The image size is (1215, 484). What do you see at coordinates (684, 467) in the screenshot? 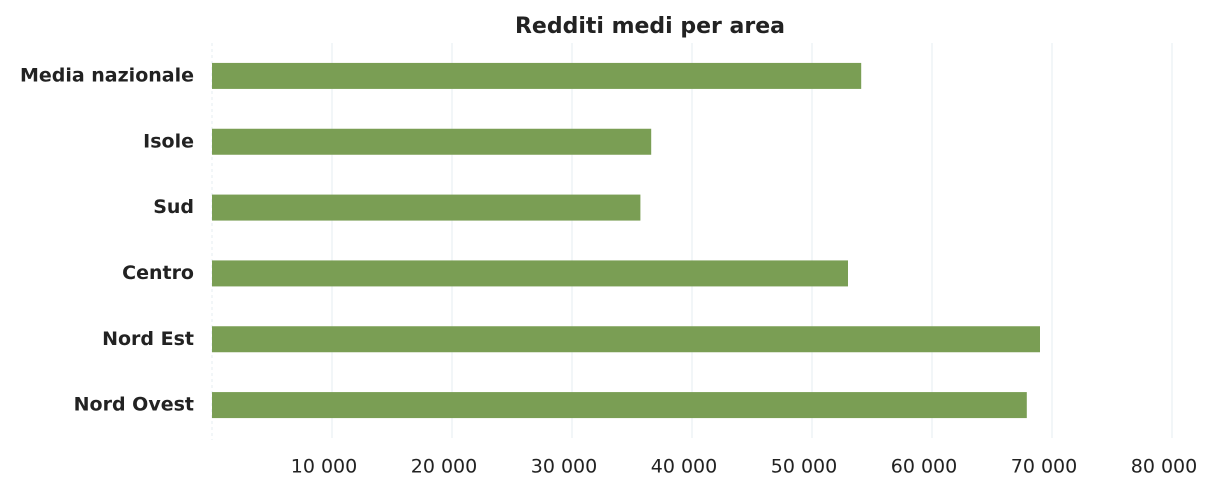
I see `x-tick-label: 40 000` at bounding box center [684, 467].